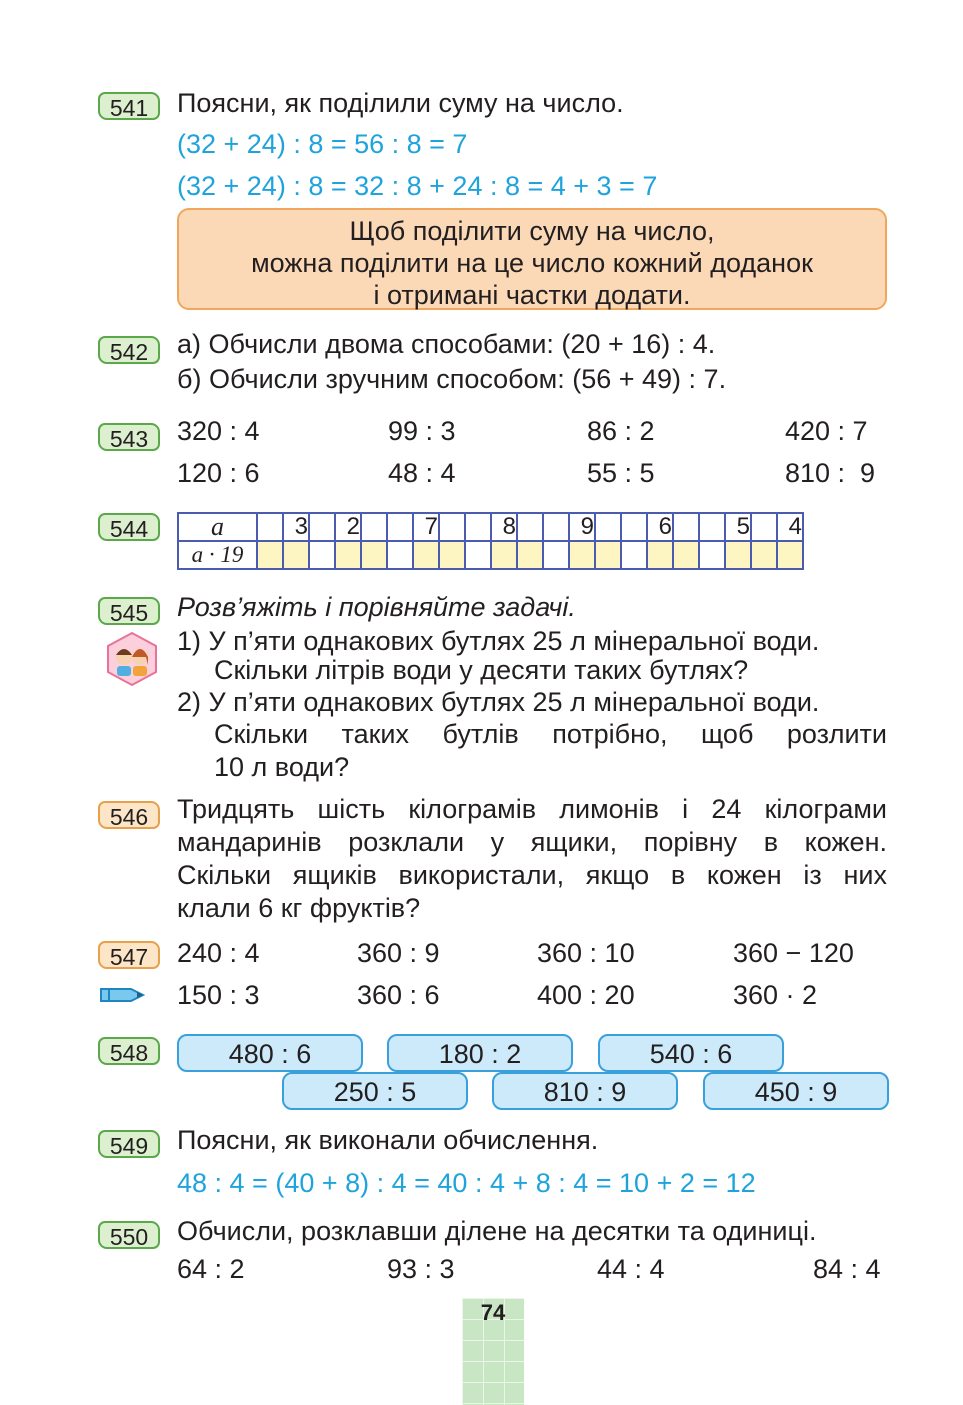 This screenshot has height=1405, width=963. What do you see at coordinates (585, 1091) in the screenshot?
I see `expression-card: 810 : 9` at bounding box center [585, 1091].